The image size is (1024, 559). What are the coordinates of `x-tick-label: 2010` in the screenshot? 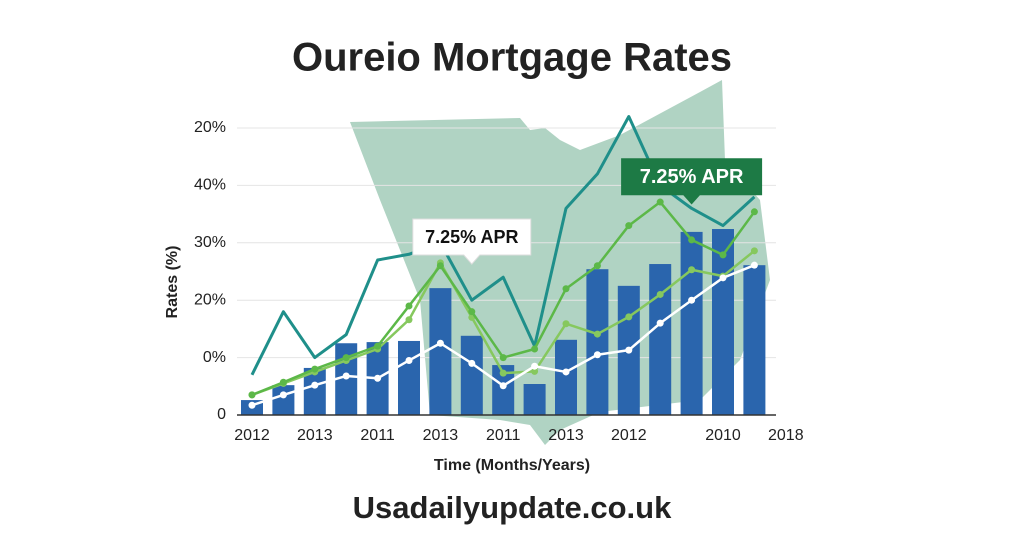 It's located at (723, 435).